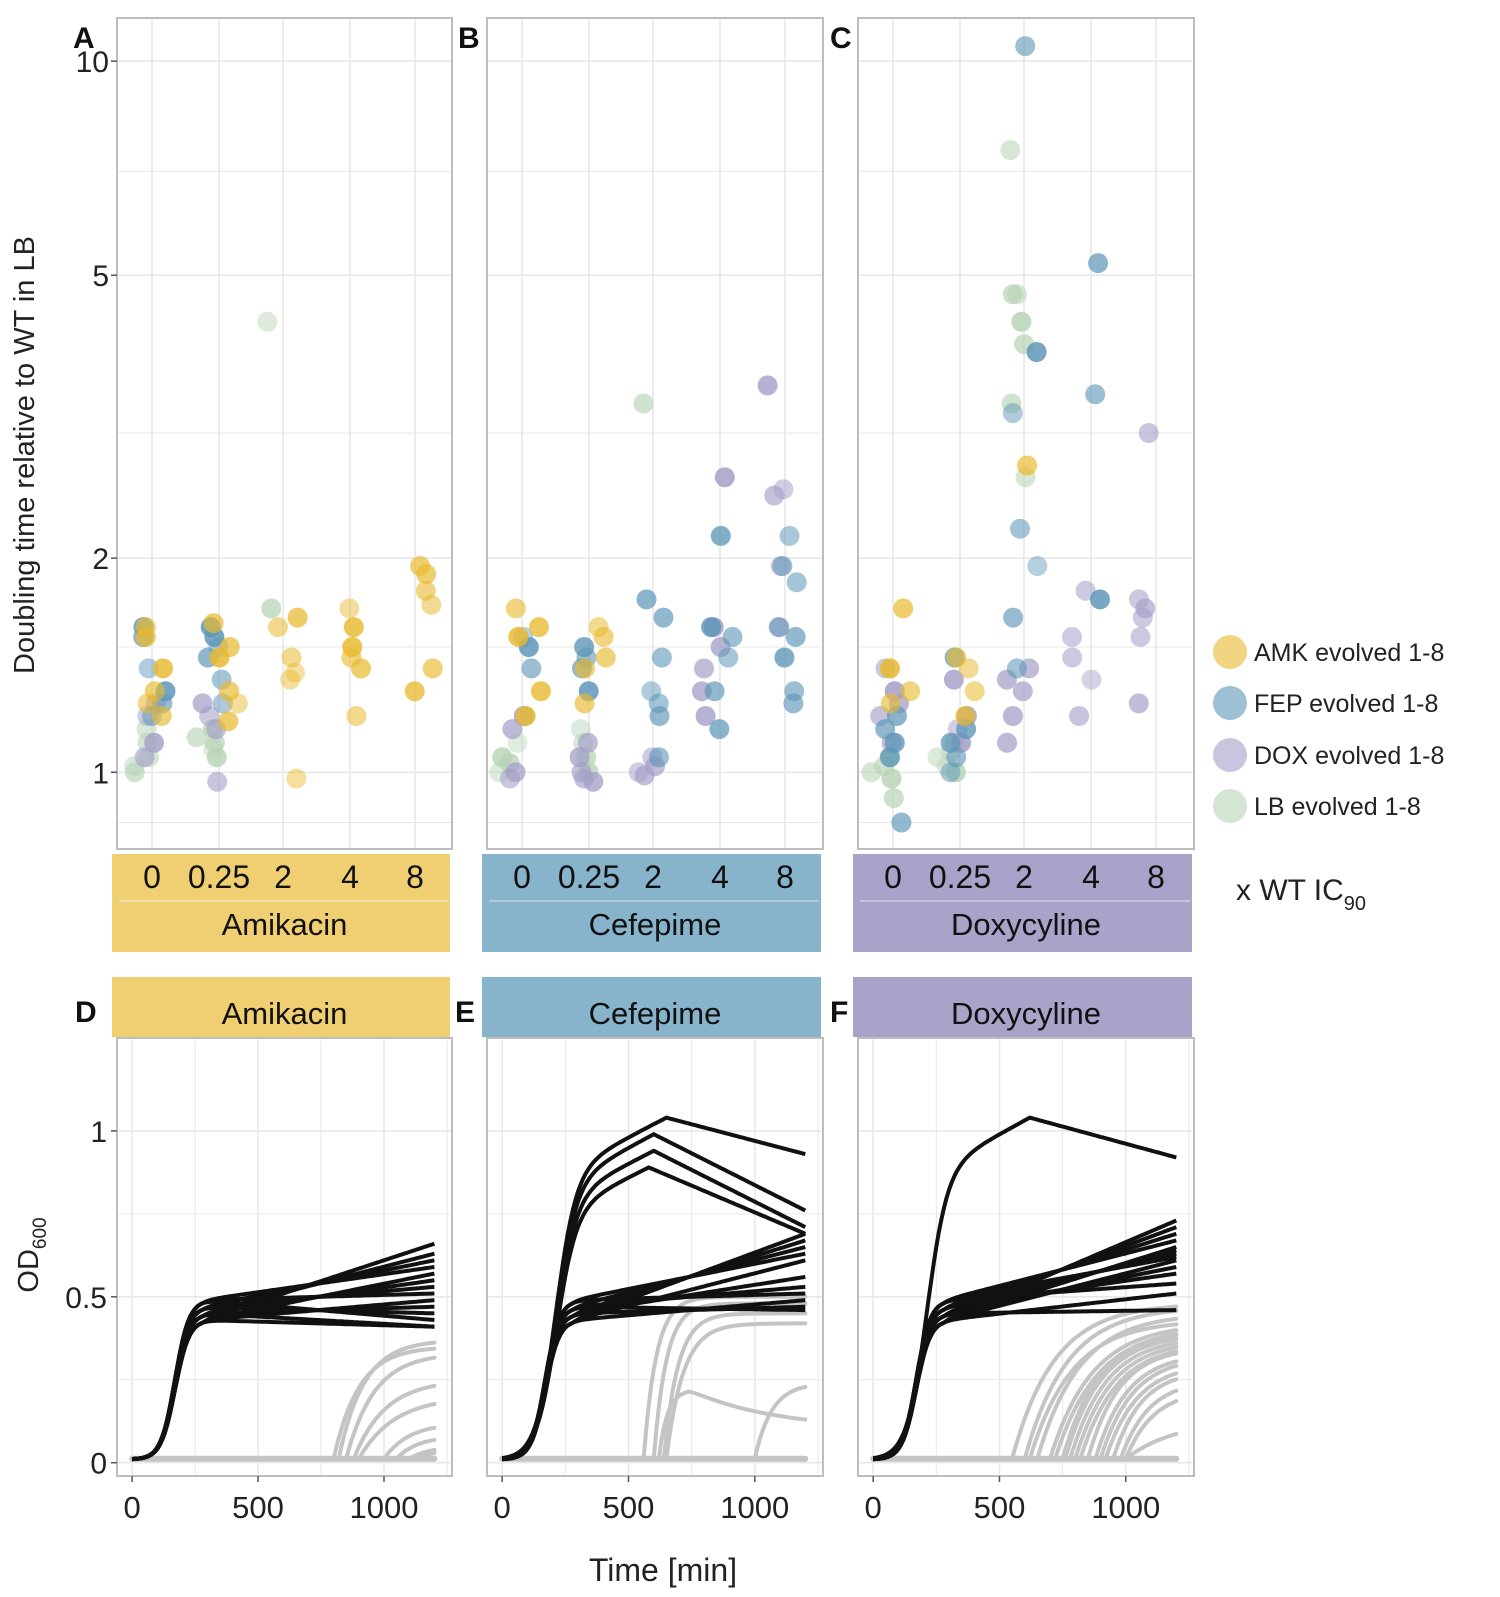 The image size is (1500, 1597). What do you see at coordinates (100, 559) in the screenshot?
I see `y-tick-label: 2` at bounding box center [100, 559].